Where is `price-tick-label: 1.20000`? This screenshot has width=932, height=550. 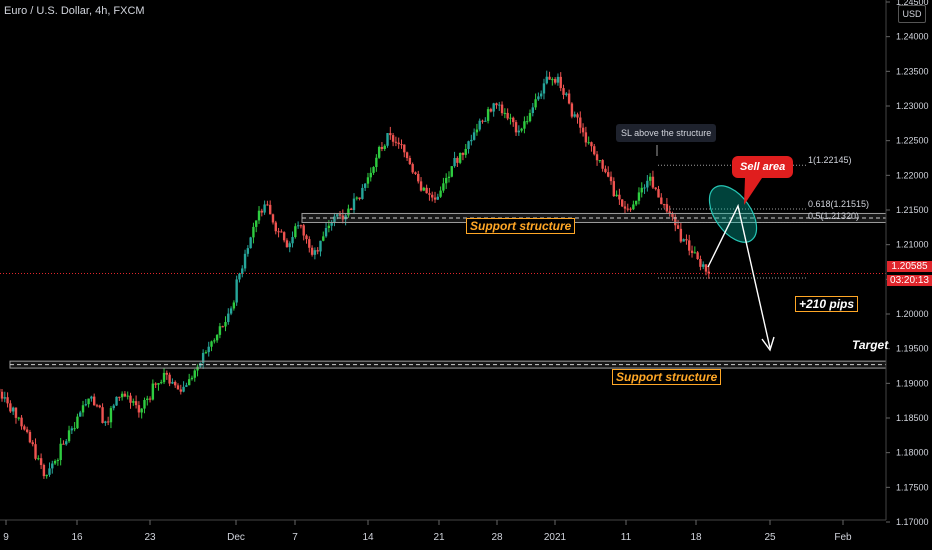 price-tick-label: 1.20000 is located at coordinates (912, 314).